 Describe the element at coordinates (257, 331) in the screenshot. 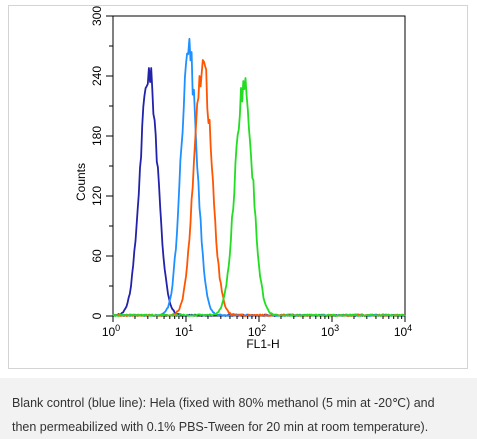

I see `x-tick-label: 10²` at that location.